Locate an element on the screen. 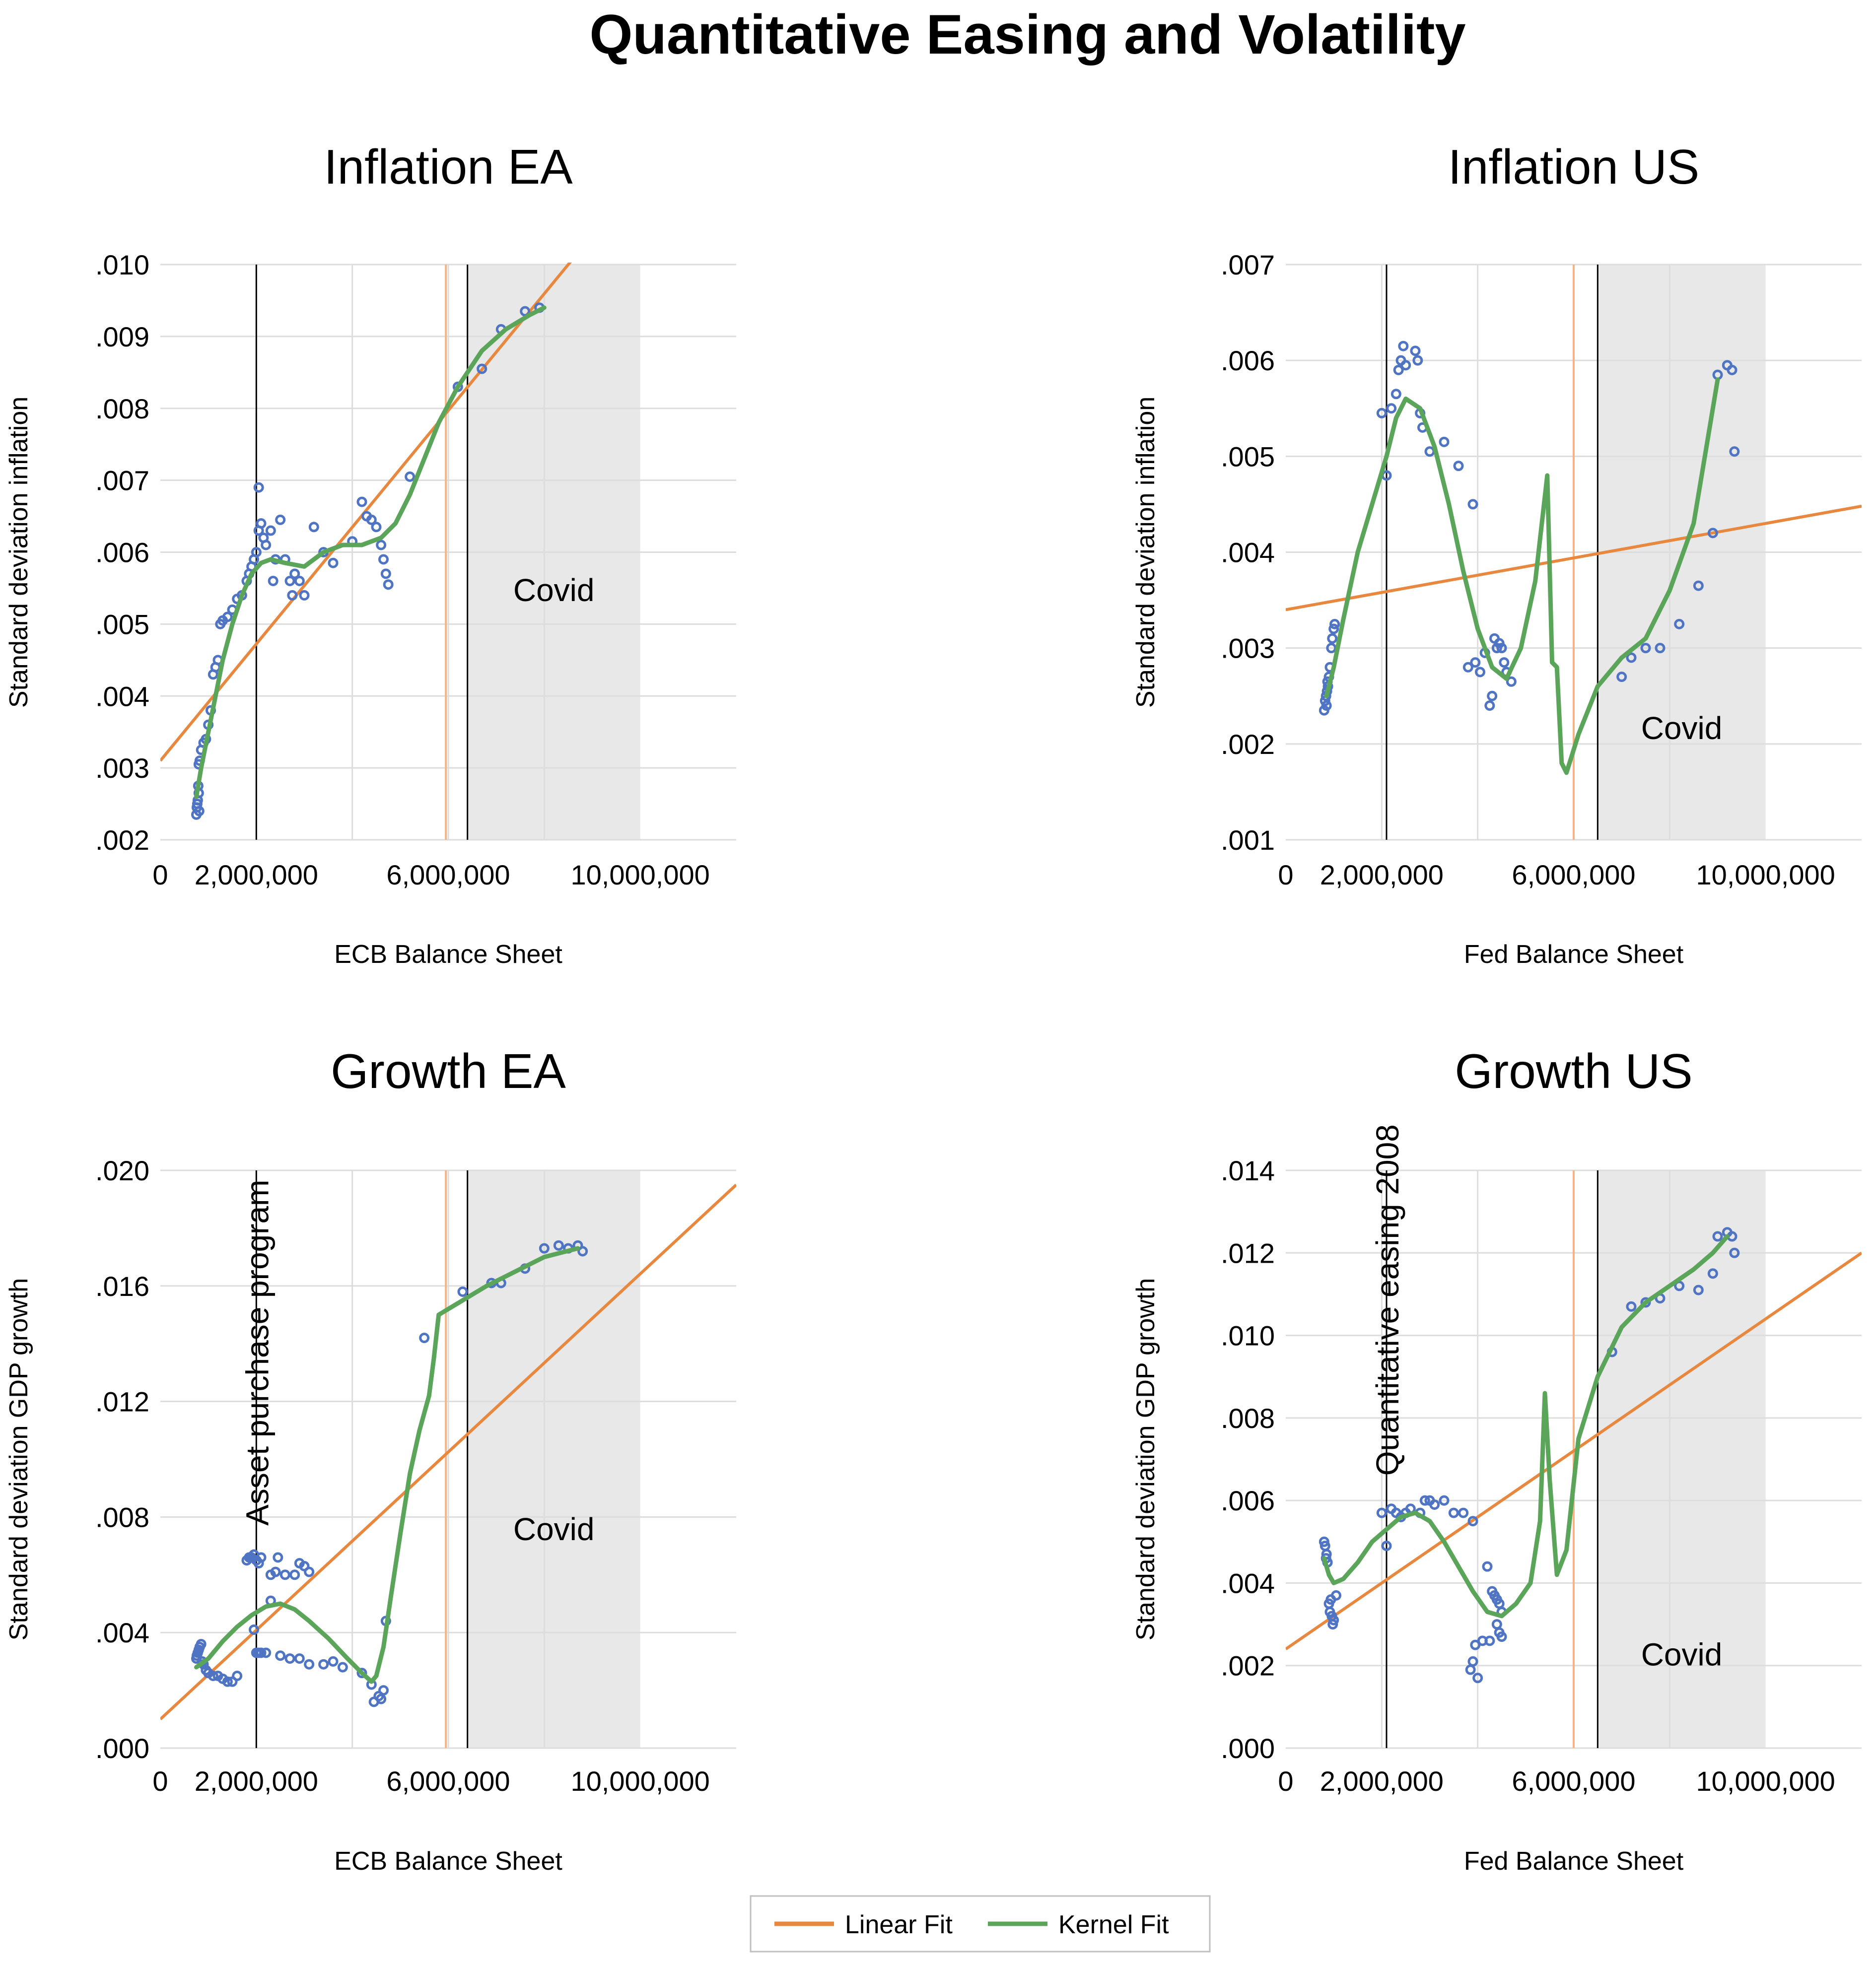  y-tick-label-4: .006 is located at coordinates (122, 552).